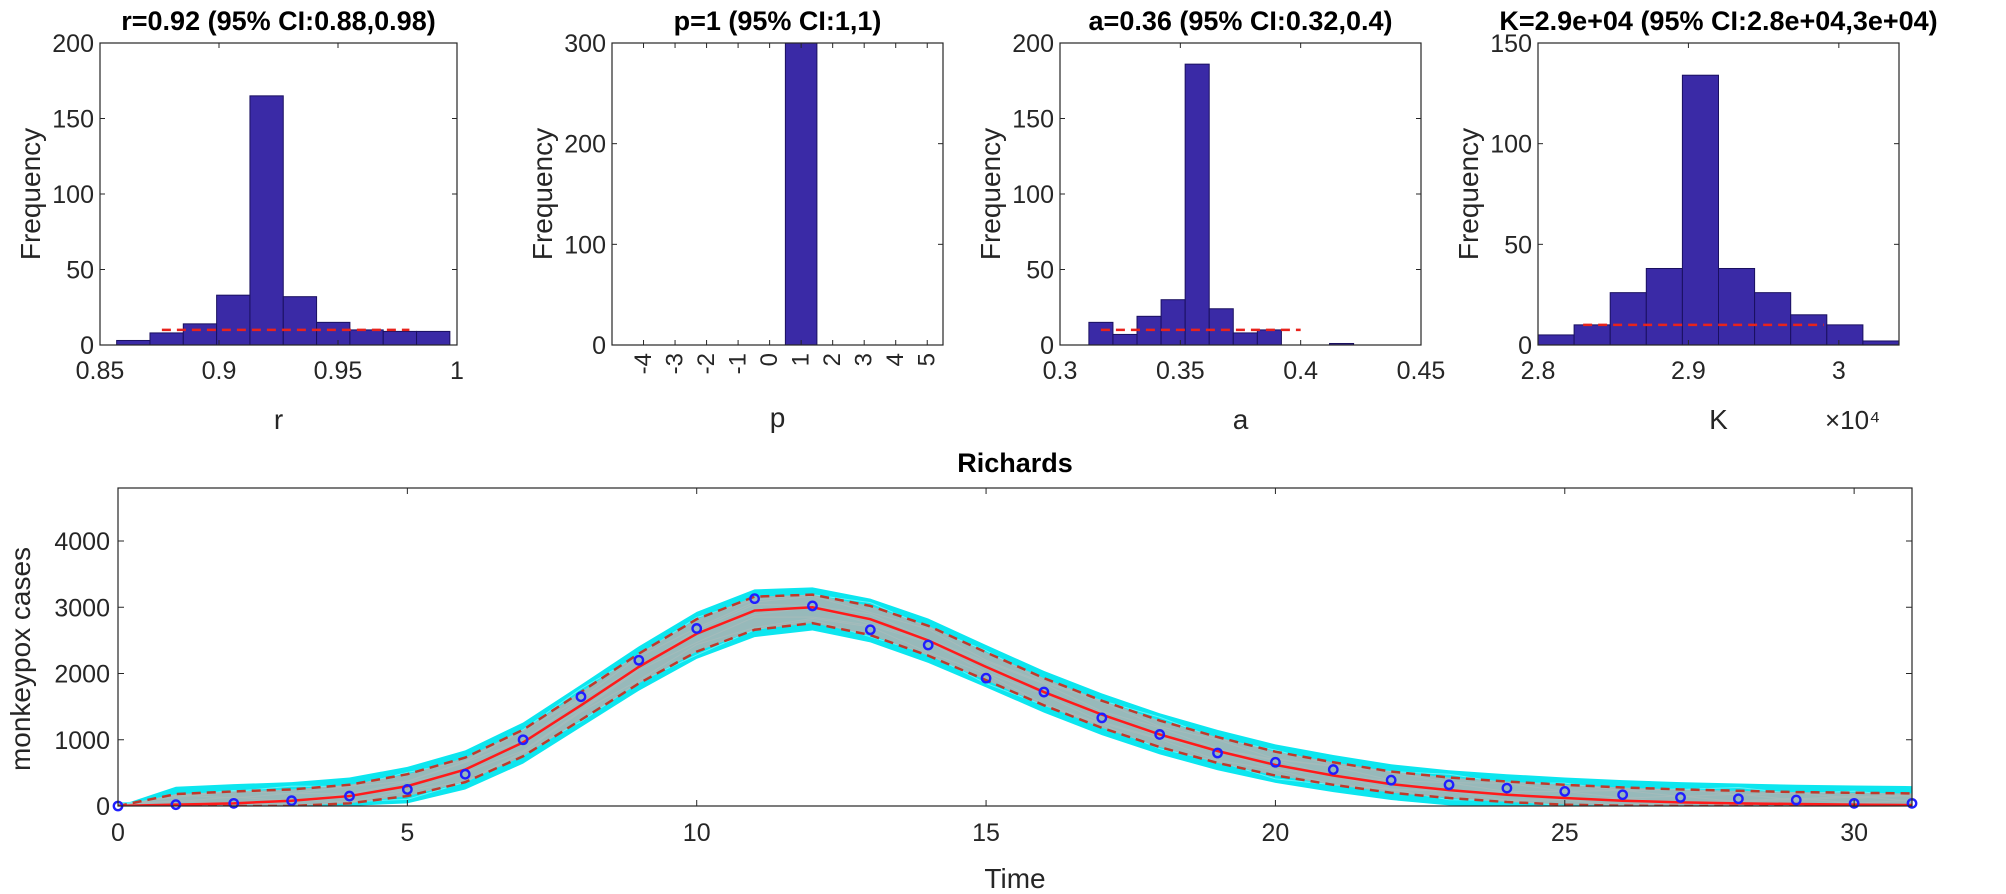  I want to click on x-tick-label: -3, so click(675, 363).